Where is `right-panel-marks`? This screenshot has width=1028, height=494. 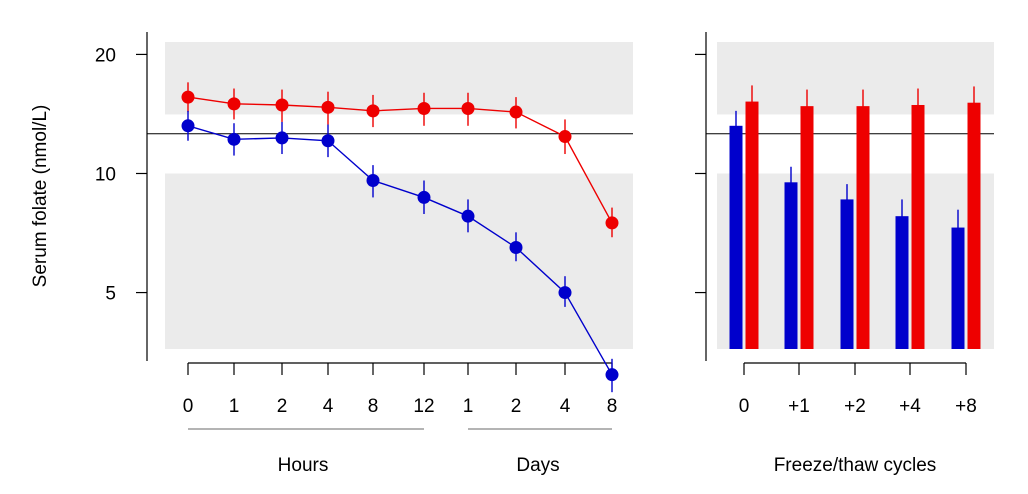 right-panel-marks is located at coordinates (855, 217).